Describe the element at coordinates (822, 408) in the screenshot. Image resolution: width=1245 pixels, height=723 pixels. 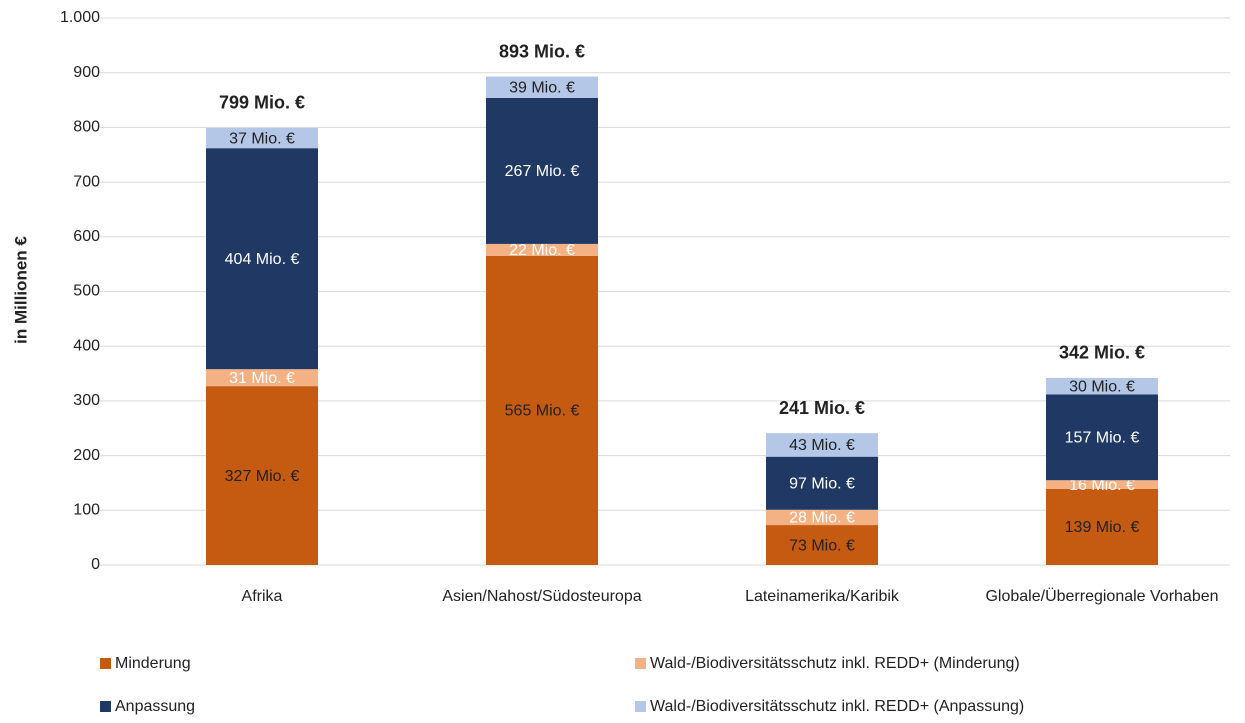
I see `total-label: 241 Mio. €` at that location.